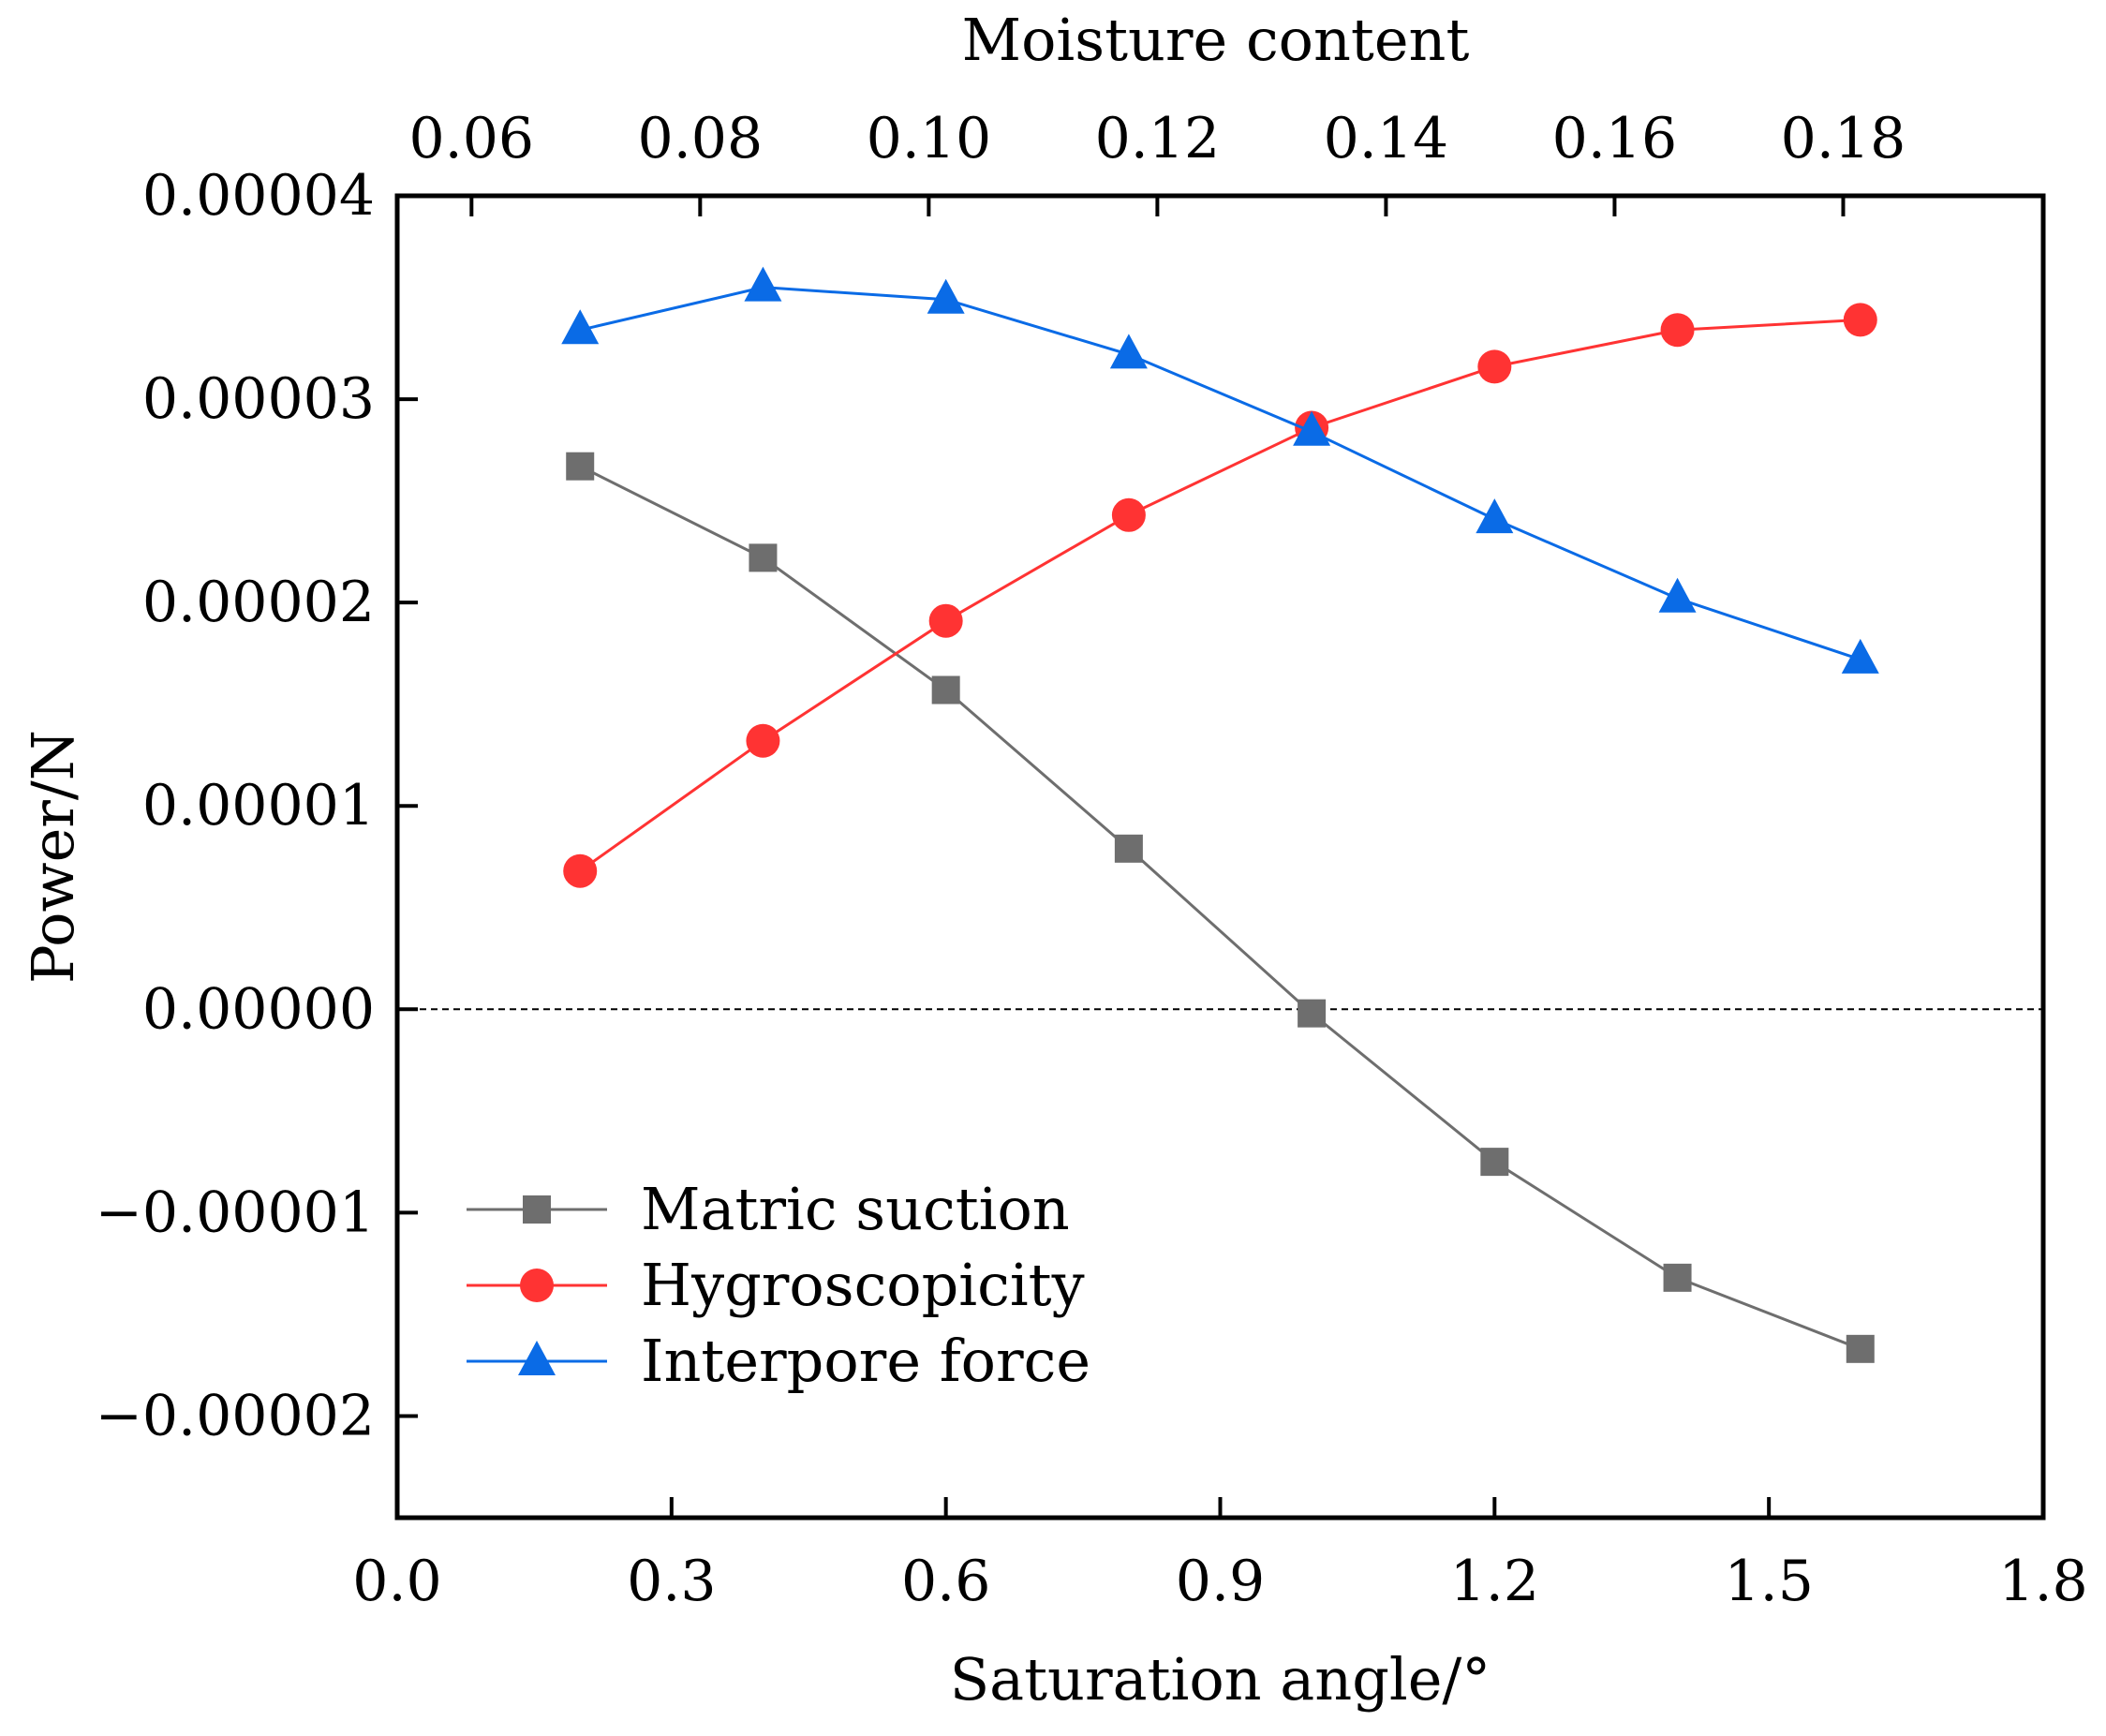 Image resolution: width=2106 pixels, height=1736 pixels. I want to click on top-tick-label: 0.06, so click(472, 139).